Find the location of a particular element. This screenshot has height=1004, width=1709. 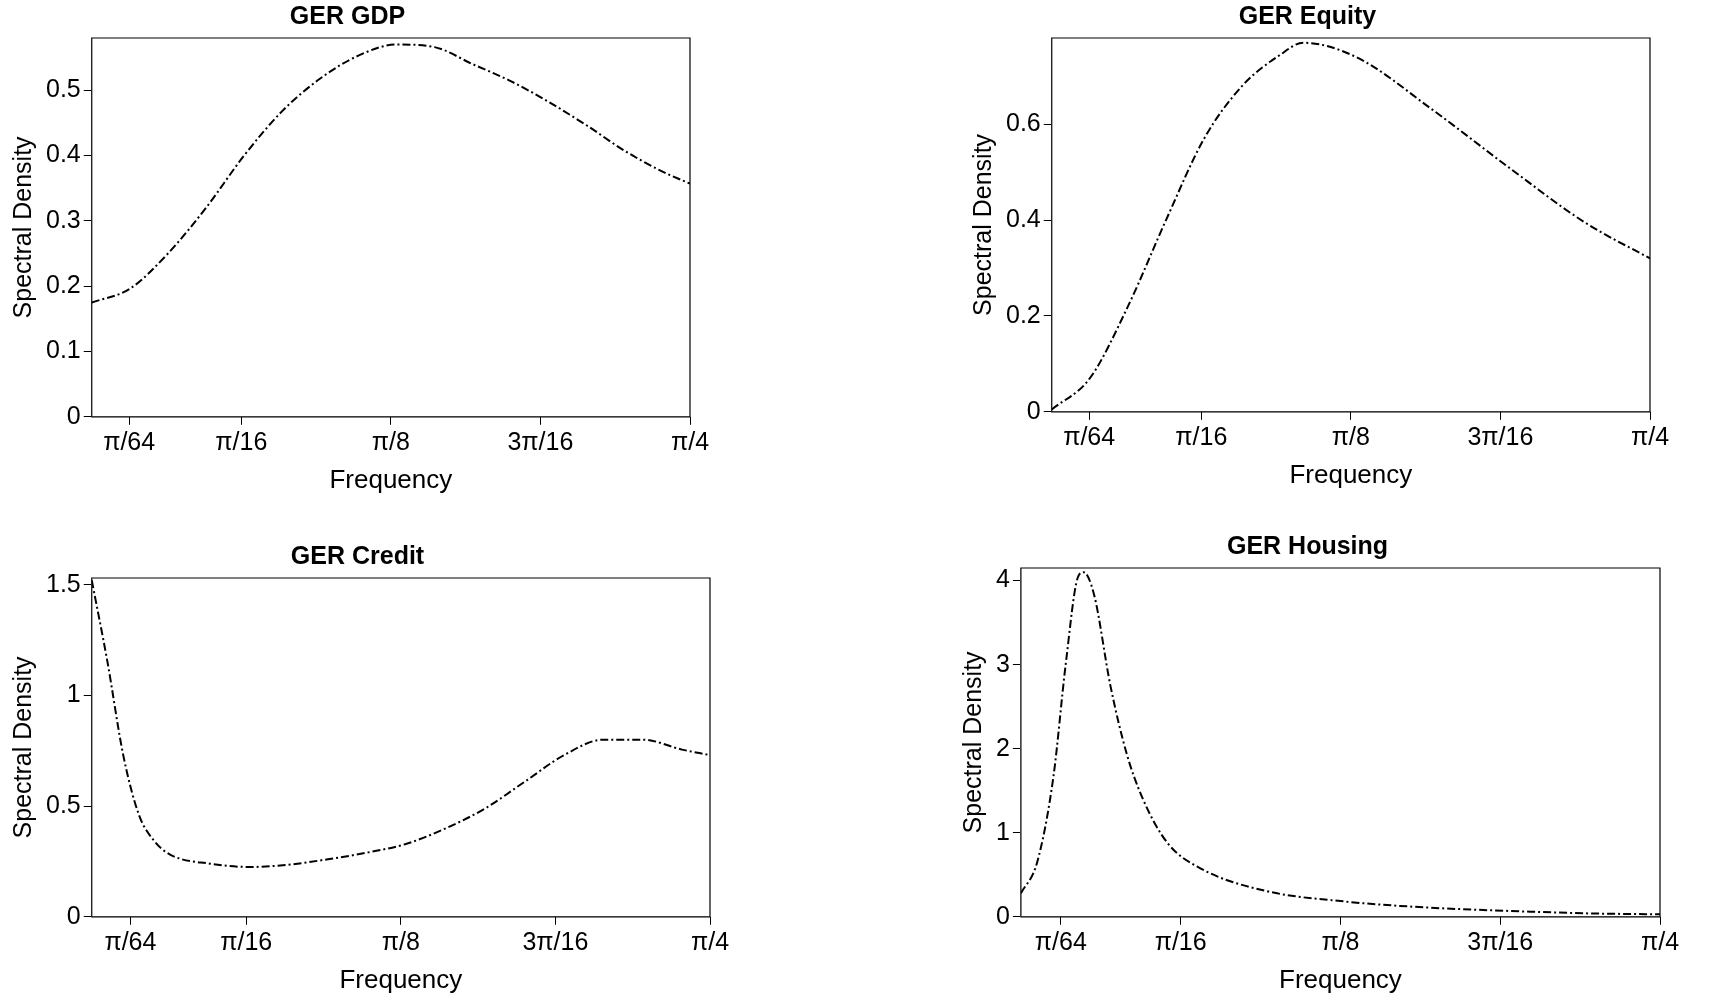

y-tick-label: 2 is located at coordinates (1003, 746).